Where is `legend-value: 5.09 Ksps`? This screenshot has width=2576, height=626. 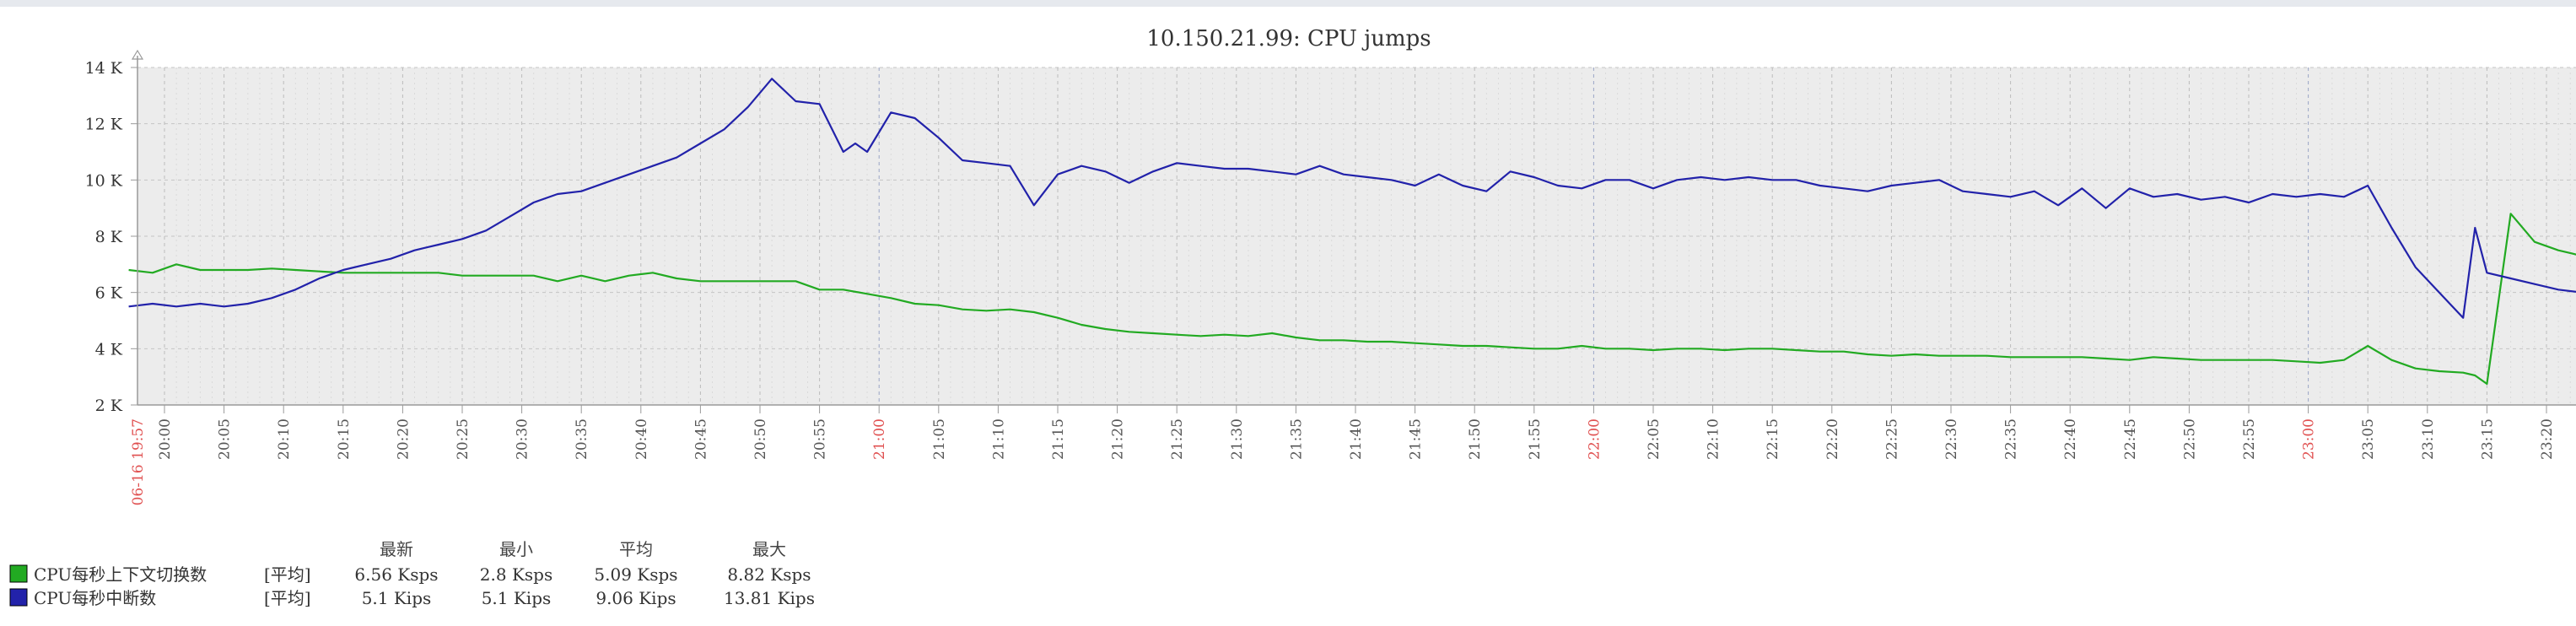
legend-value: 5.09 Ksps is located at coordinates (635, 575).